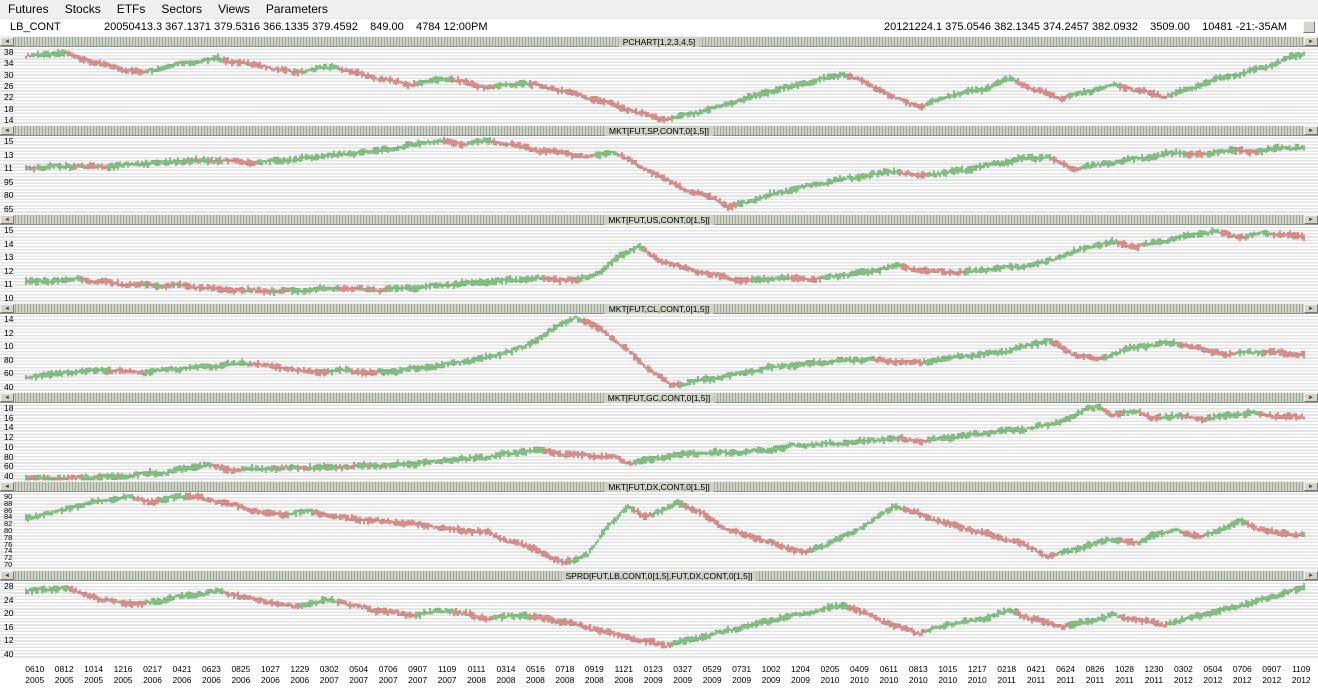 The image size is (1318, 695). What do you see at coordinates (152, 674) in the screenshot?
I see `x-axis-label: 0217 2006` at bounding box center [152, 674].